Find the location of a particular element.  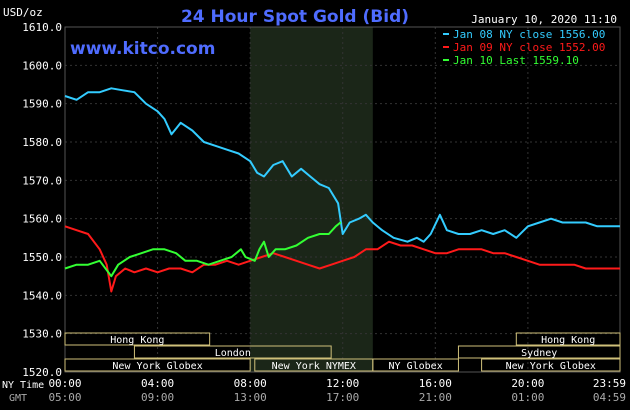

legend-label-jan10: Jan 10 Last 1559.10 is located at coordinates (516, 60).